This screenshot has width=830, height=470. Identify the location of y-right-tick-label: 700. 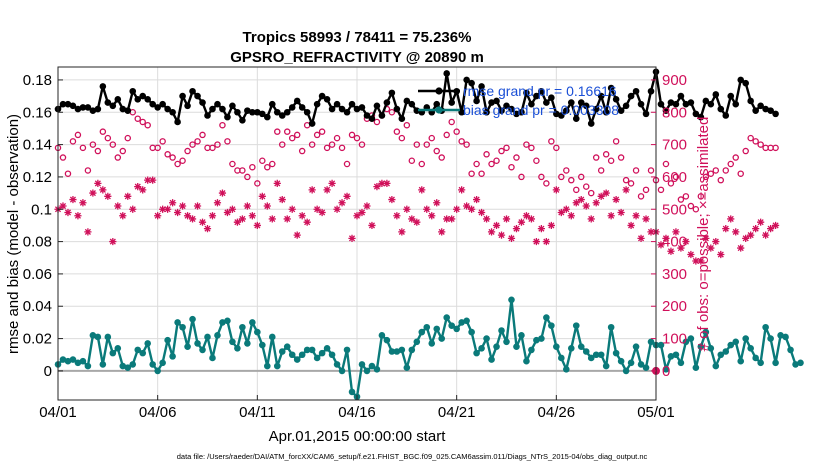
(674, 145).